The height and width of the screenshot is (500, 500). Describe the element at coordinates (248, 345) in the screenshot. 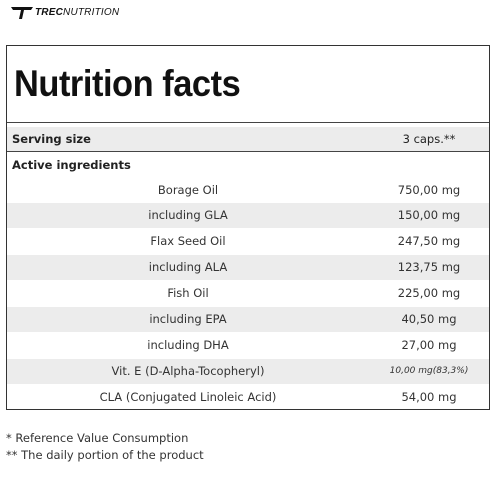

I see `table-row: including DHA 27,00 mg` at that location.